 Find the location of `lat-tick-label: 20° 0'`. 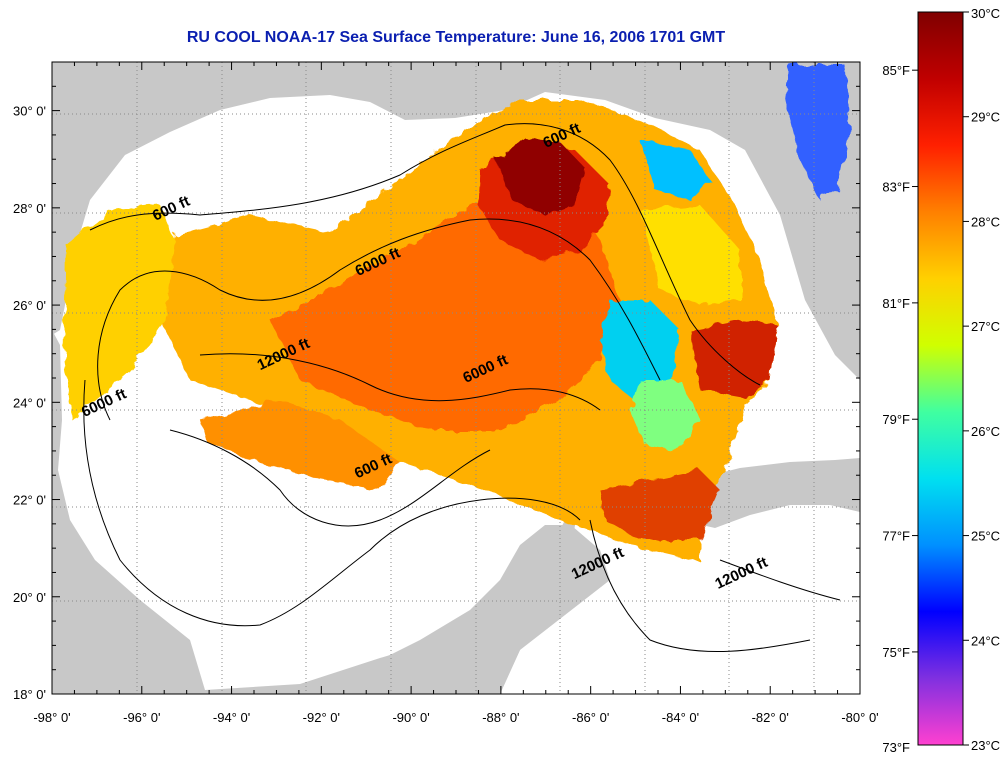

lat-tick-label: 20° 0' is located at coordinates (29, 597).